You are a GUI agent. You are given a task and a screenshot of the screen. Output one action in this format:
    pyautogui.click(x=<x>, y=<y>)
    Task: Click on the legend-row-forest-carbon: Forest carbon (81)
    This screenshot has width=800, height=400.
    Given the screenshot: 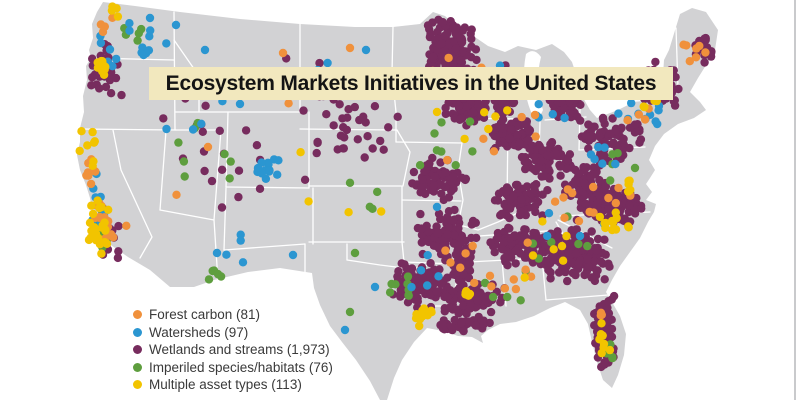 What is the action you would take?
    pyautogui.click(x=233, y=315)
    